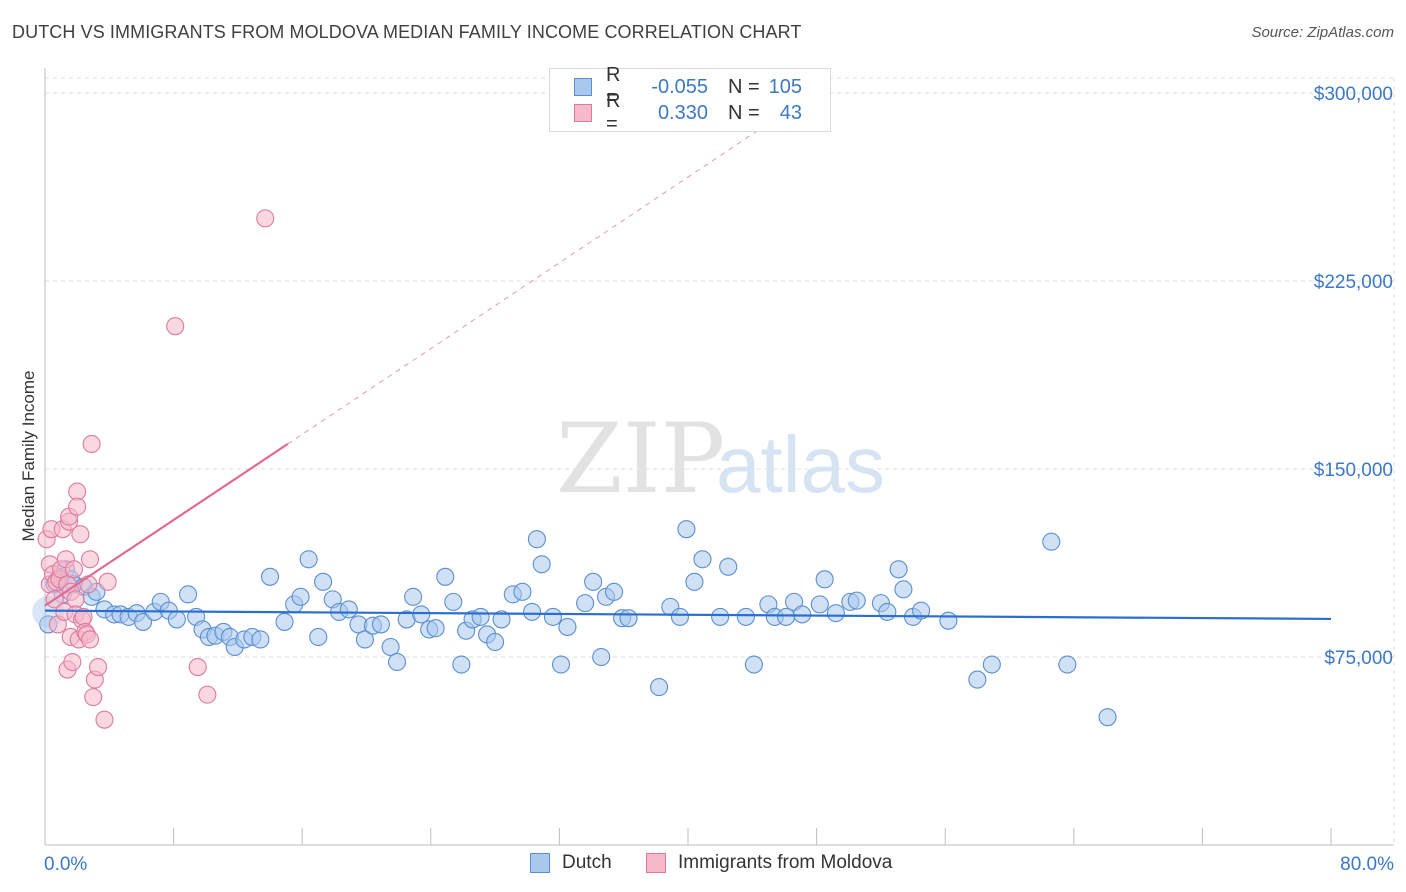  I want to click on moldova-trend-extension, so click(532, 281).